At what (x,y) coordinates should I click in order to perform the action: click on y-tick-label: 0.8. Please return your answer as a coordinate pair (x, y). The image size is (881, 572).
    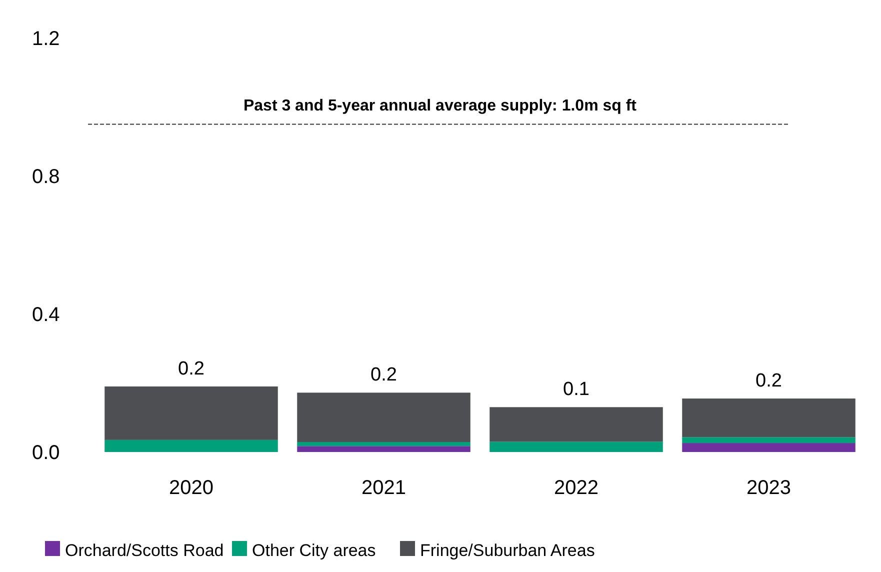
    Looking at the image, I should click on (46, 177).